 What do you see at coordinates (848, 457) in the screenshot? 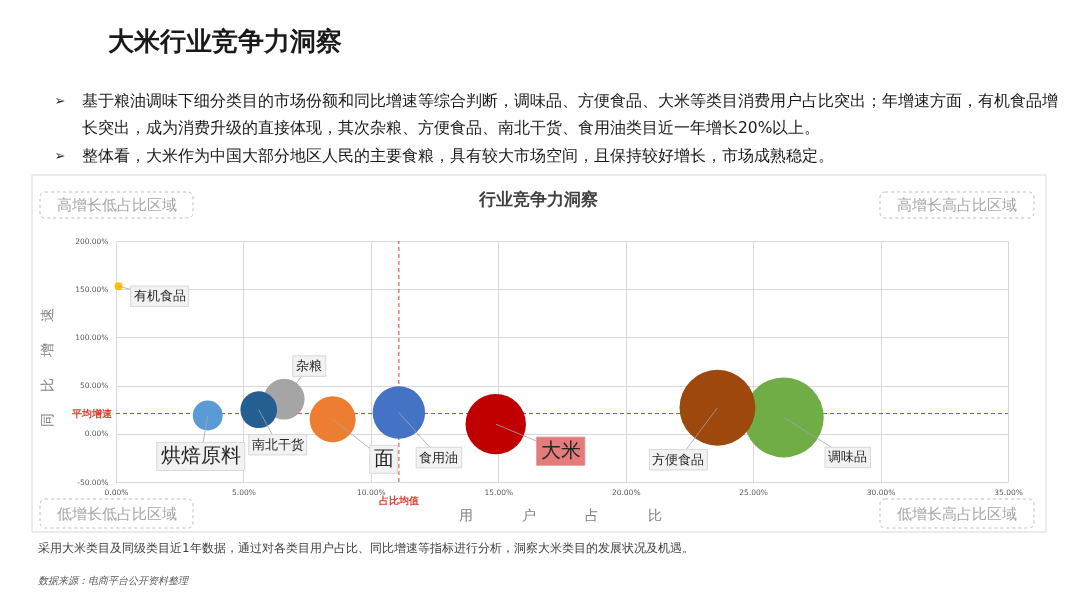
I see `series-label: 调味品` at bounding box center [848, 457].